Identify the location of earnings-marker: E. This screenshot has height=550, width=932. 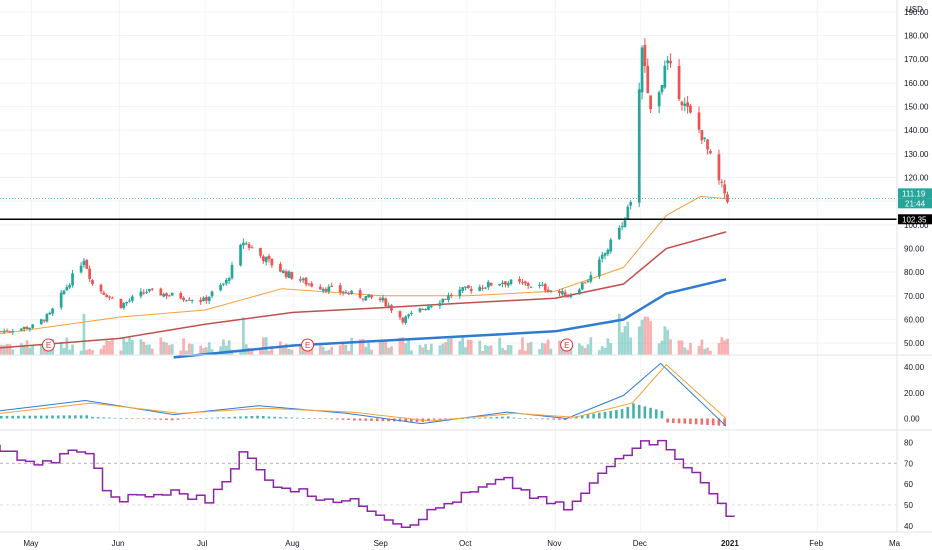
(48, 345).